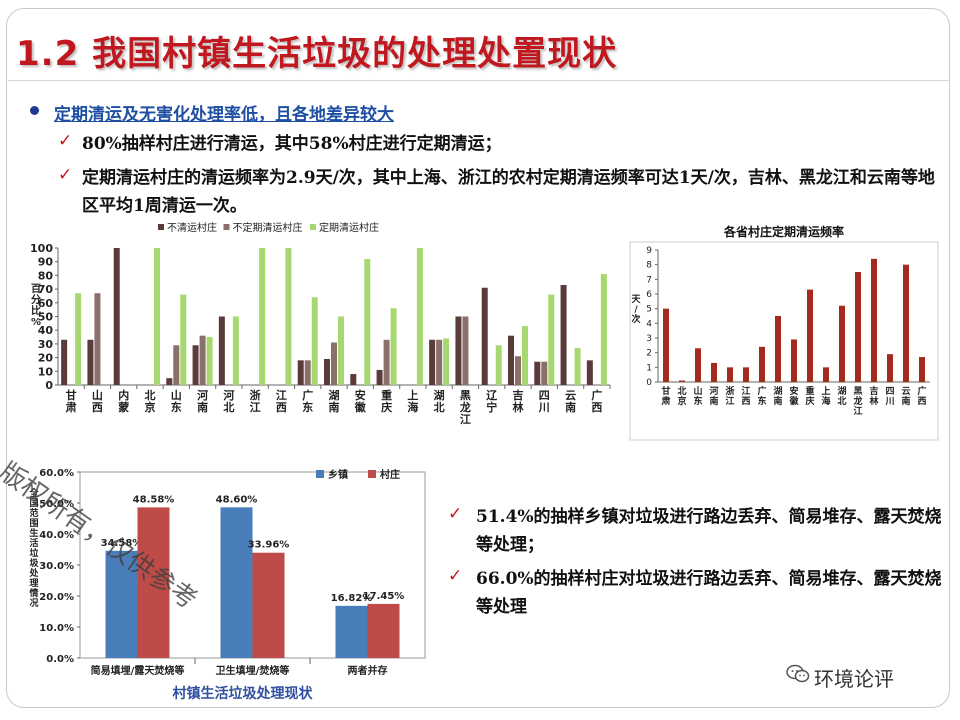 Image resolution: width=960 pixels, height=720 pixels. Describe the element at coordinates (46, 344) in the screenshot. I see `y-tick-label: 30` at that location.